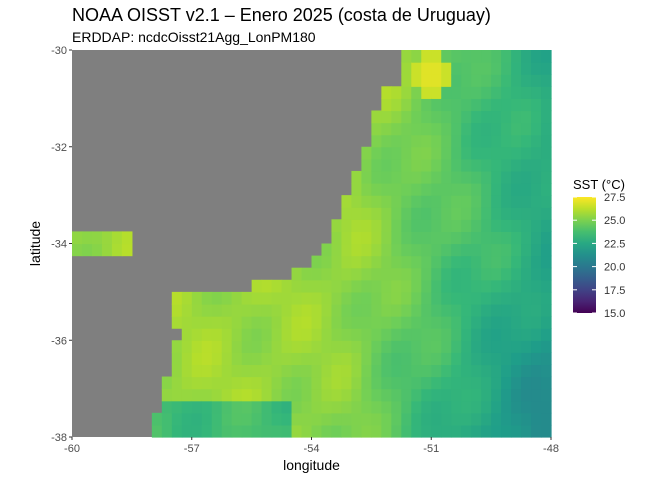  What do you see at coordinates (194, 37) in the screenshot?
I see `chart-subtitle: ERDDAP: ncdcOisst21Agg_LonPM180` at bounding box center [194, 37].